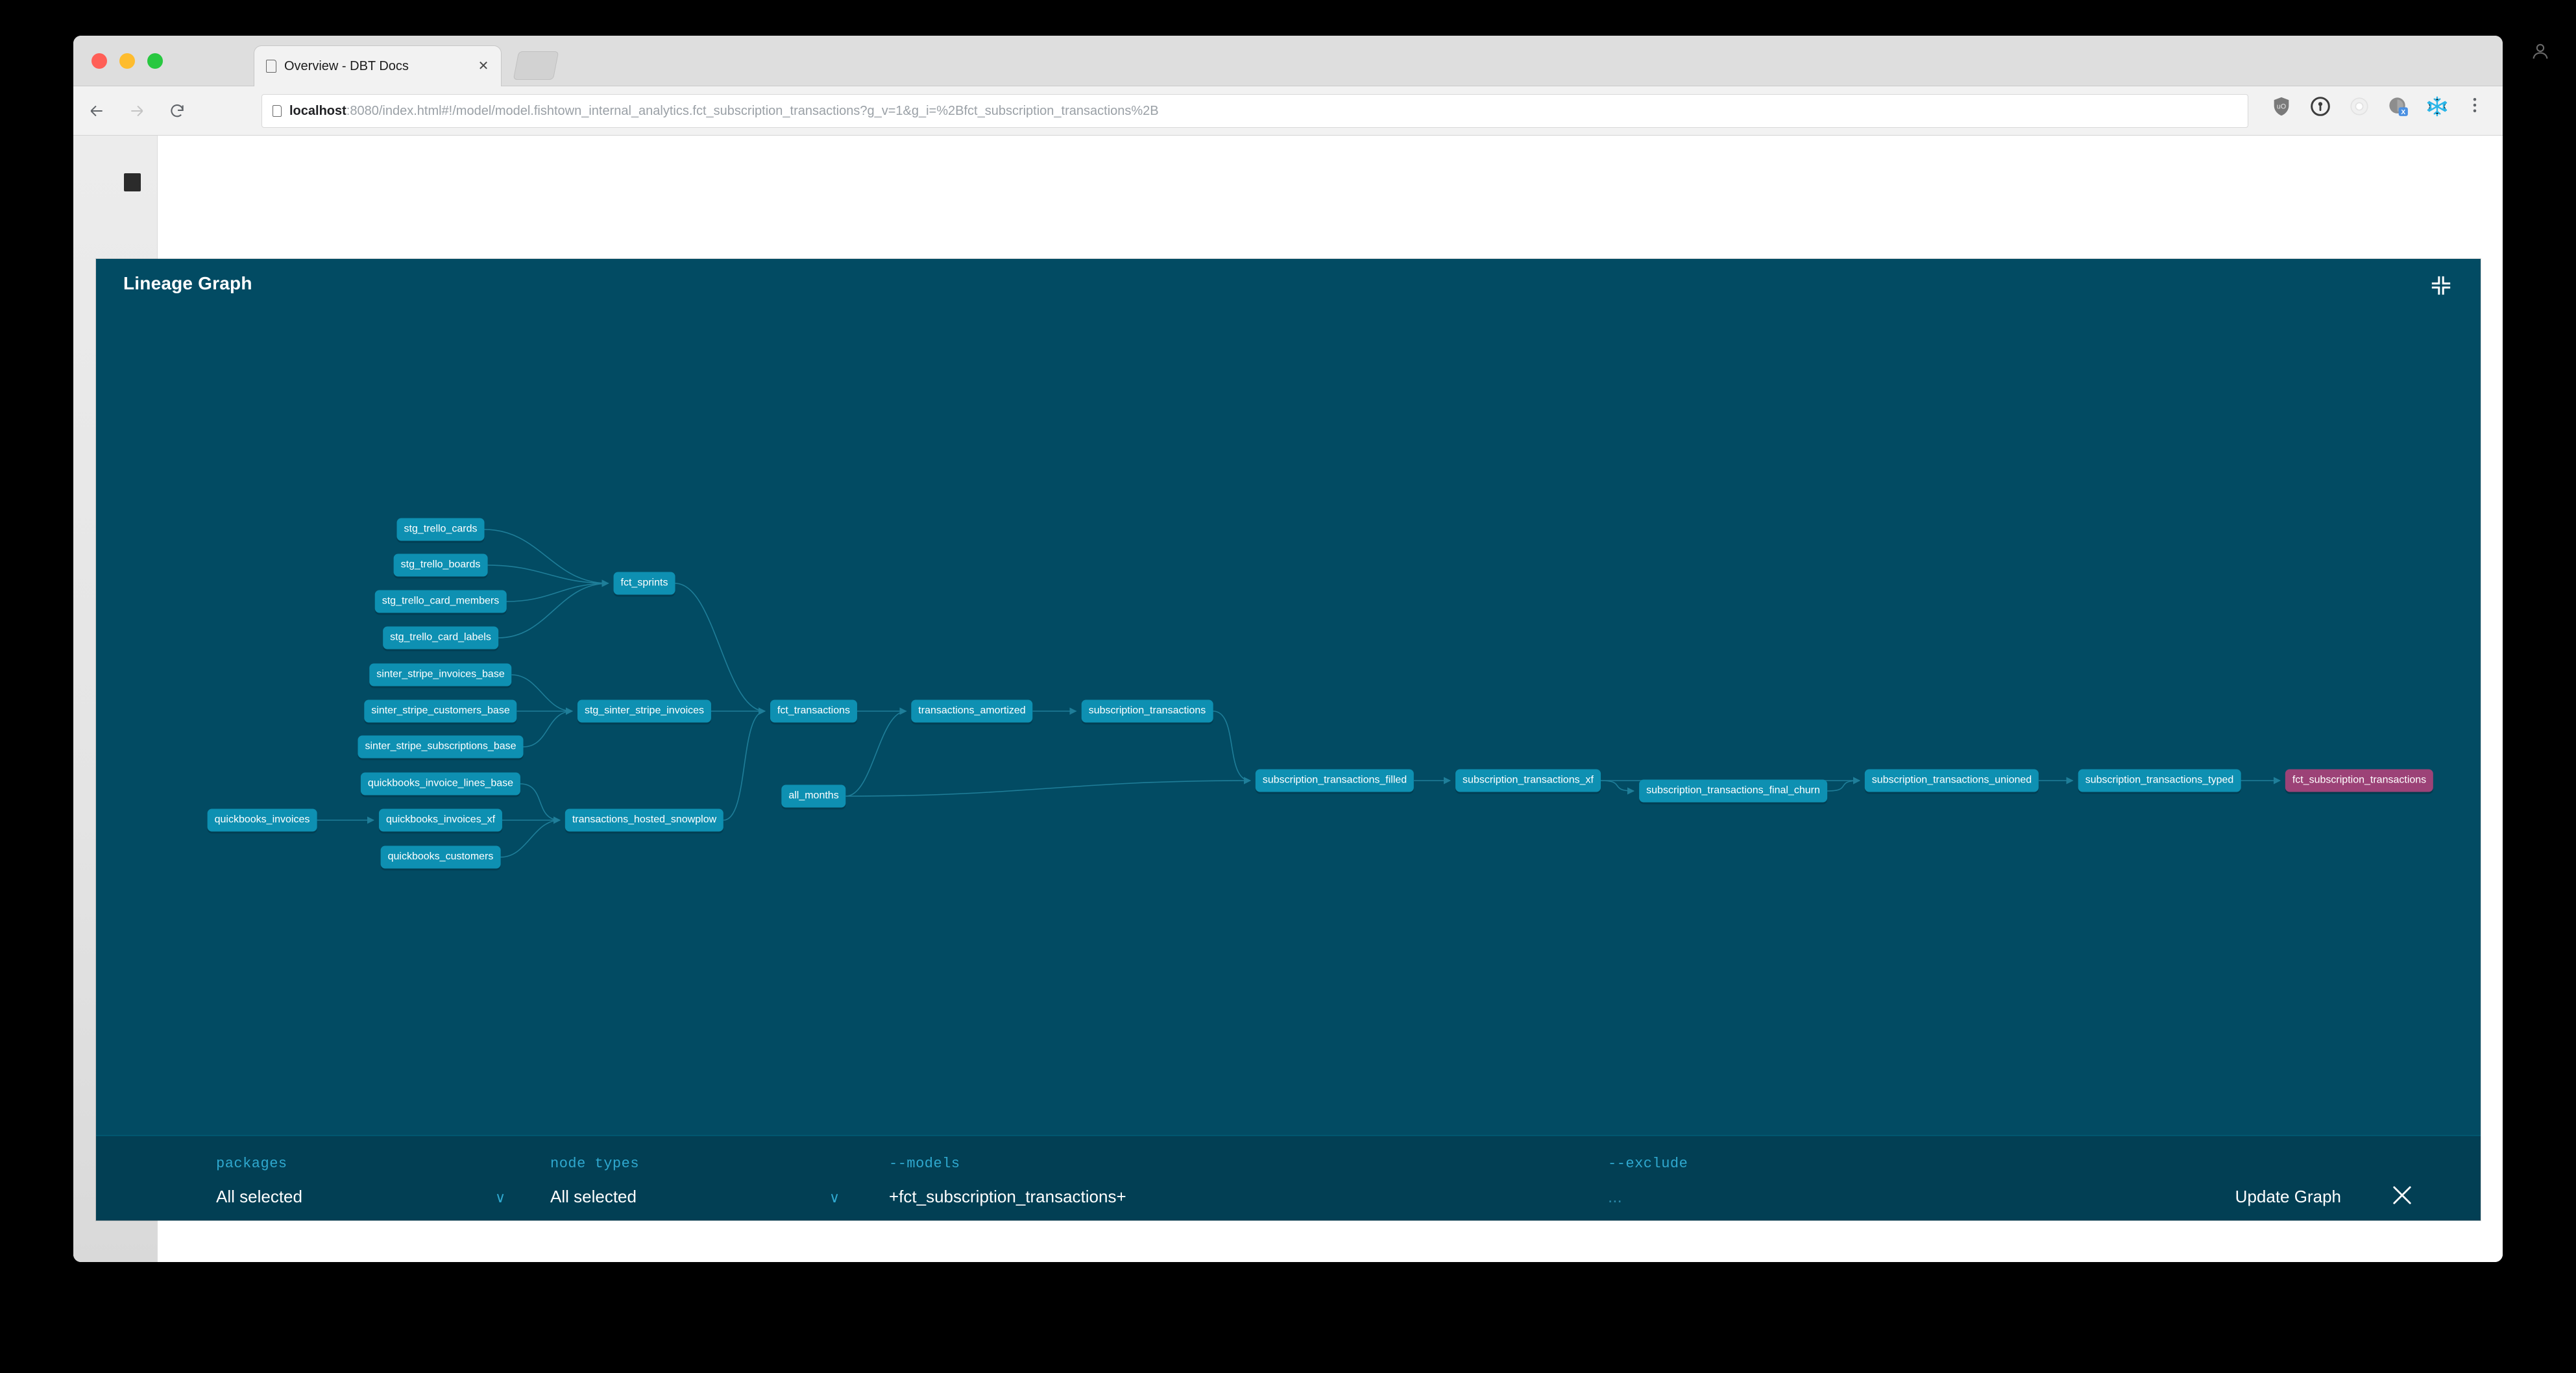 This screenshot has width=2576, height=1373. Describe the element at coordinates (251, 1164) in the screenshot. I see `packages-label: packages` at that location.